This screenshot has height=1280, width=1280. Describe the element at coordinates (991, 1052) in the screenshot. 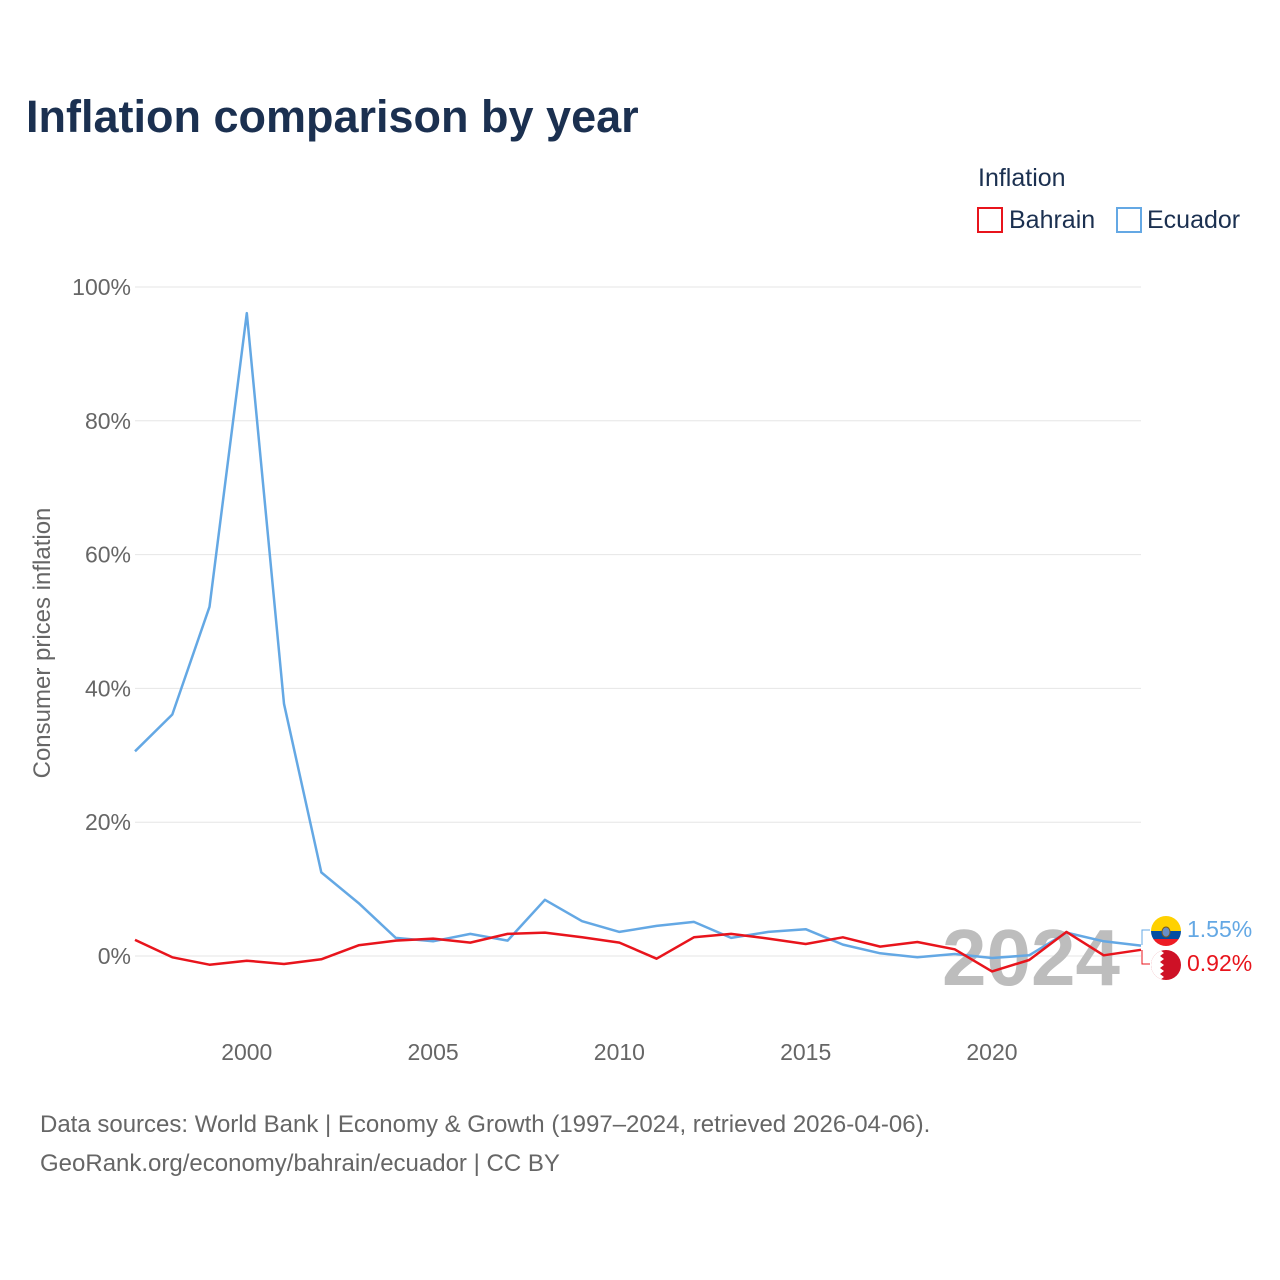

I see `x-tick-label: 2020` at that location.